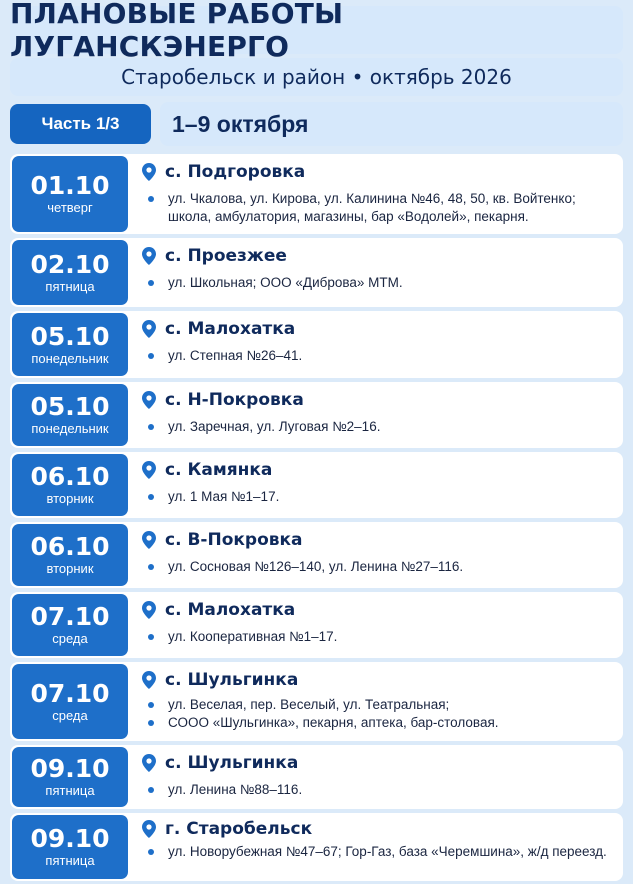 The width and height of the screenshot is (633, 884). I want to click on place-name: с. Н-Покровка, so click(234, 400).